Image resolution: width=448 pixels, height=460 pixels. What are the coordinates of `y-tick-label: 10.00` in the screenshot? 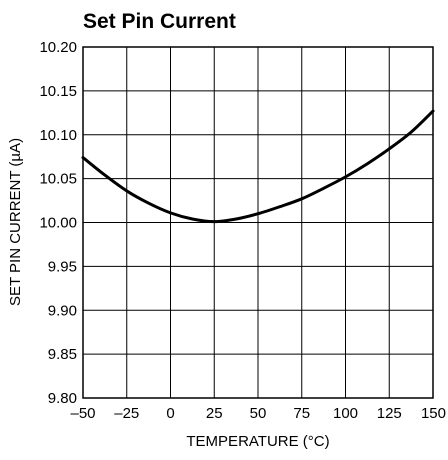 It's located at (58, 223).